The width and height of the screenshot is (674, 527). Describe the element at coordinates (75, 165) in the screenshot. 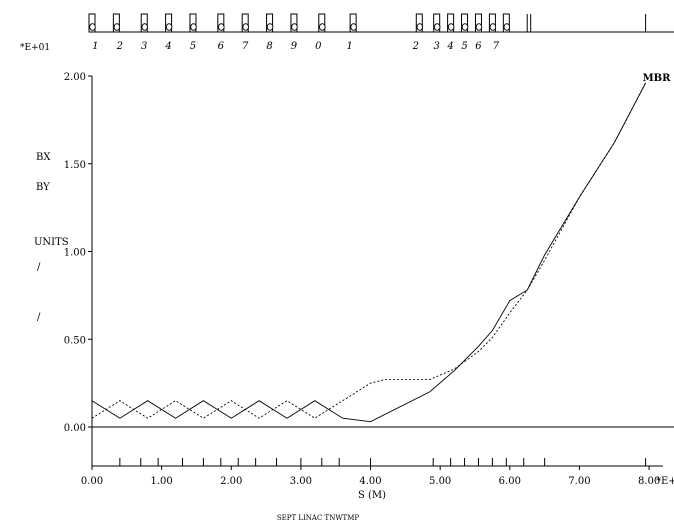

I see `y-tick-label: 1.50` at that location.